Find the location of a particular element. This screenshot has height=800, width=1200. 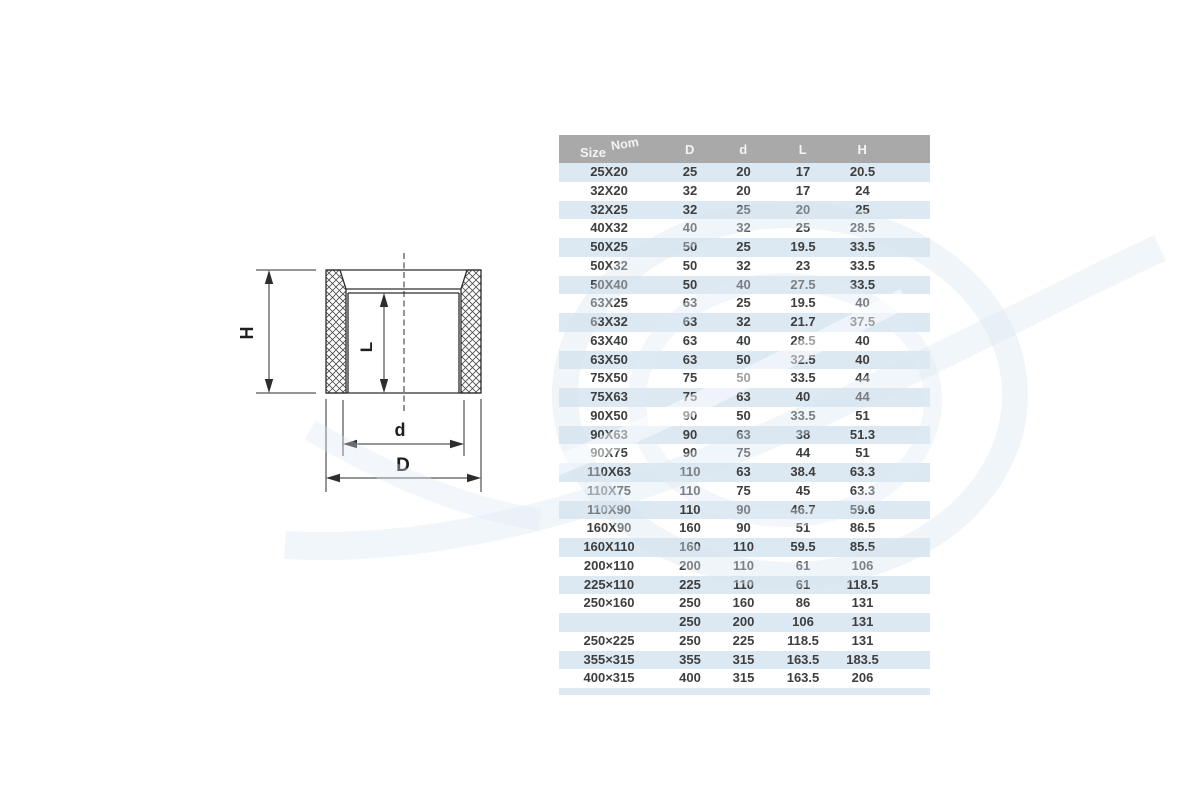

cell-L: 20 is located at coordinates (803, 209).